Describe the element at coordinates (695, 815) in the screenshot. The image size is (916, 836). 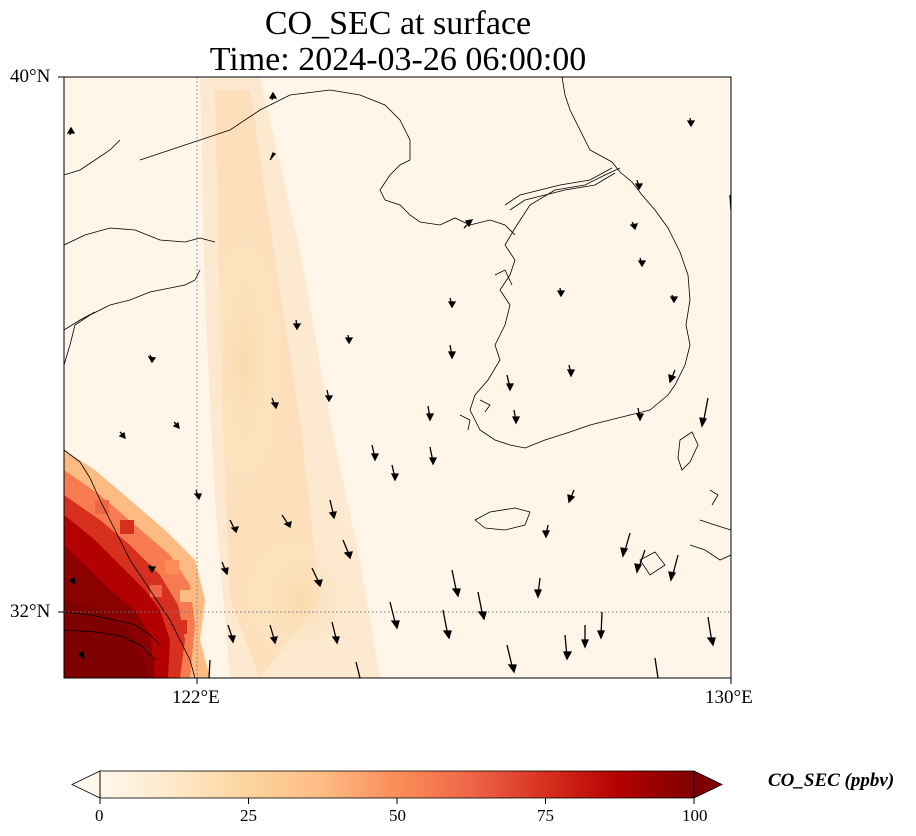
I see `colorbar-tick-100: 100` at that location.